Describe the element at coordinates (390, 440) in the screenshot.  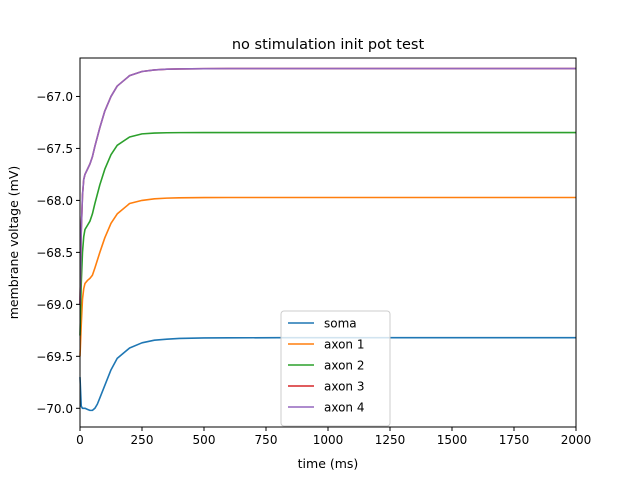
I see `x-tick-label: 1250` at that location.